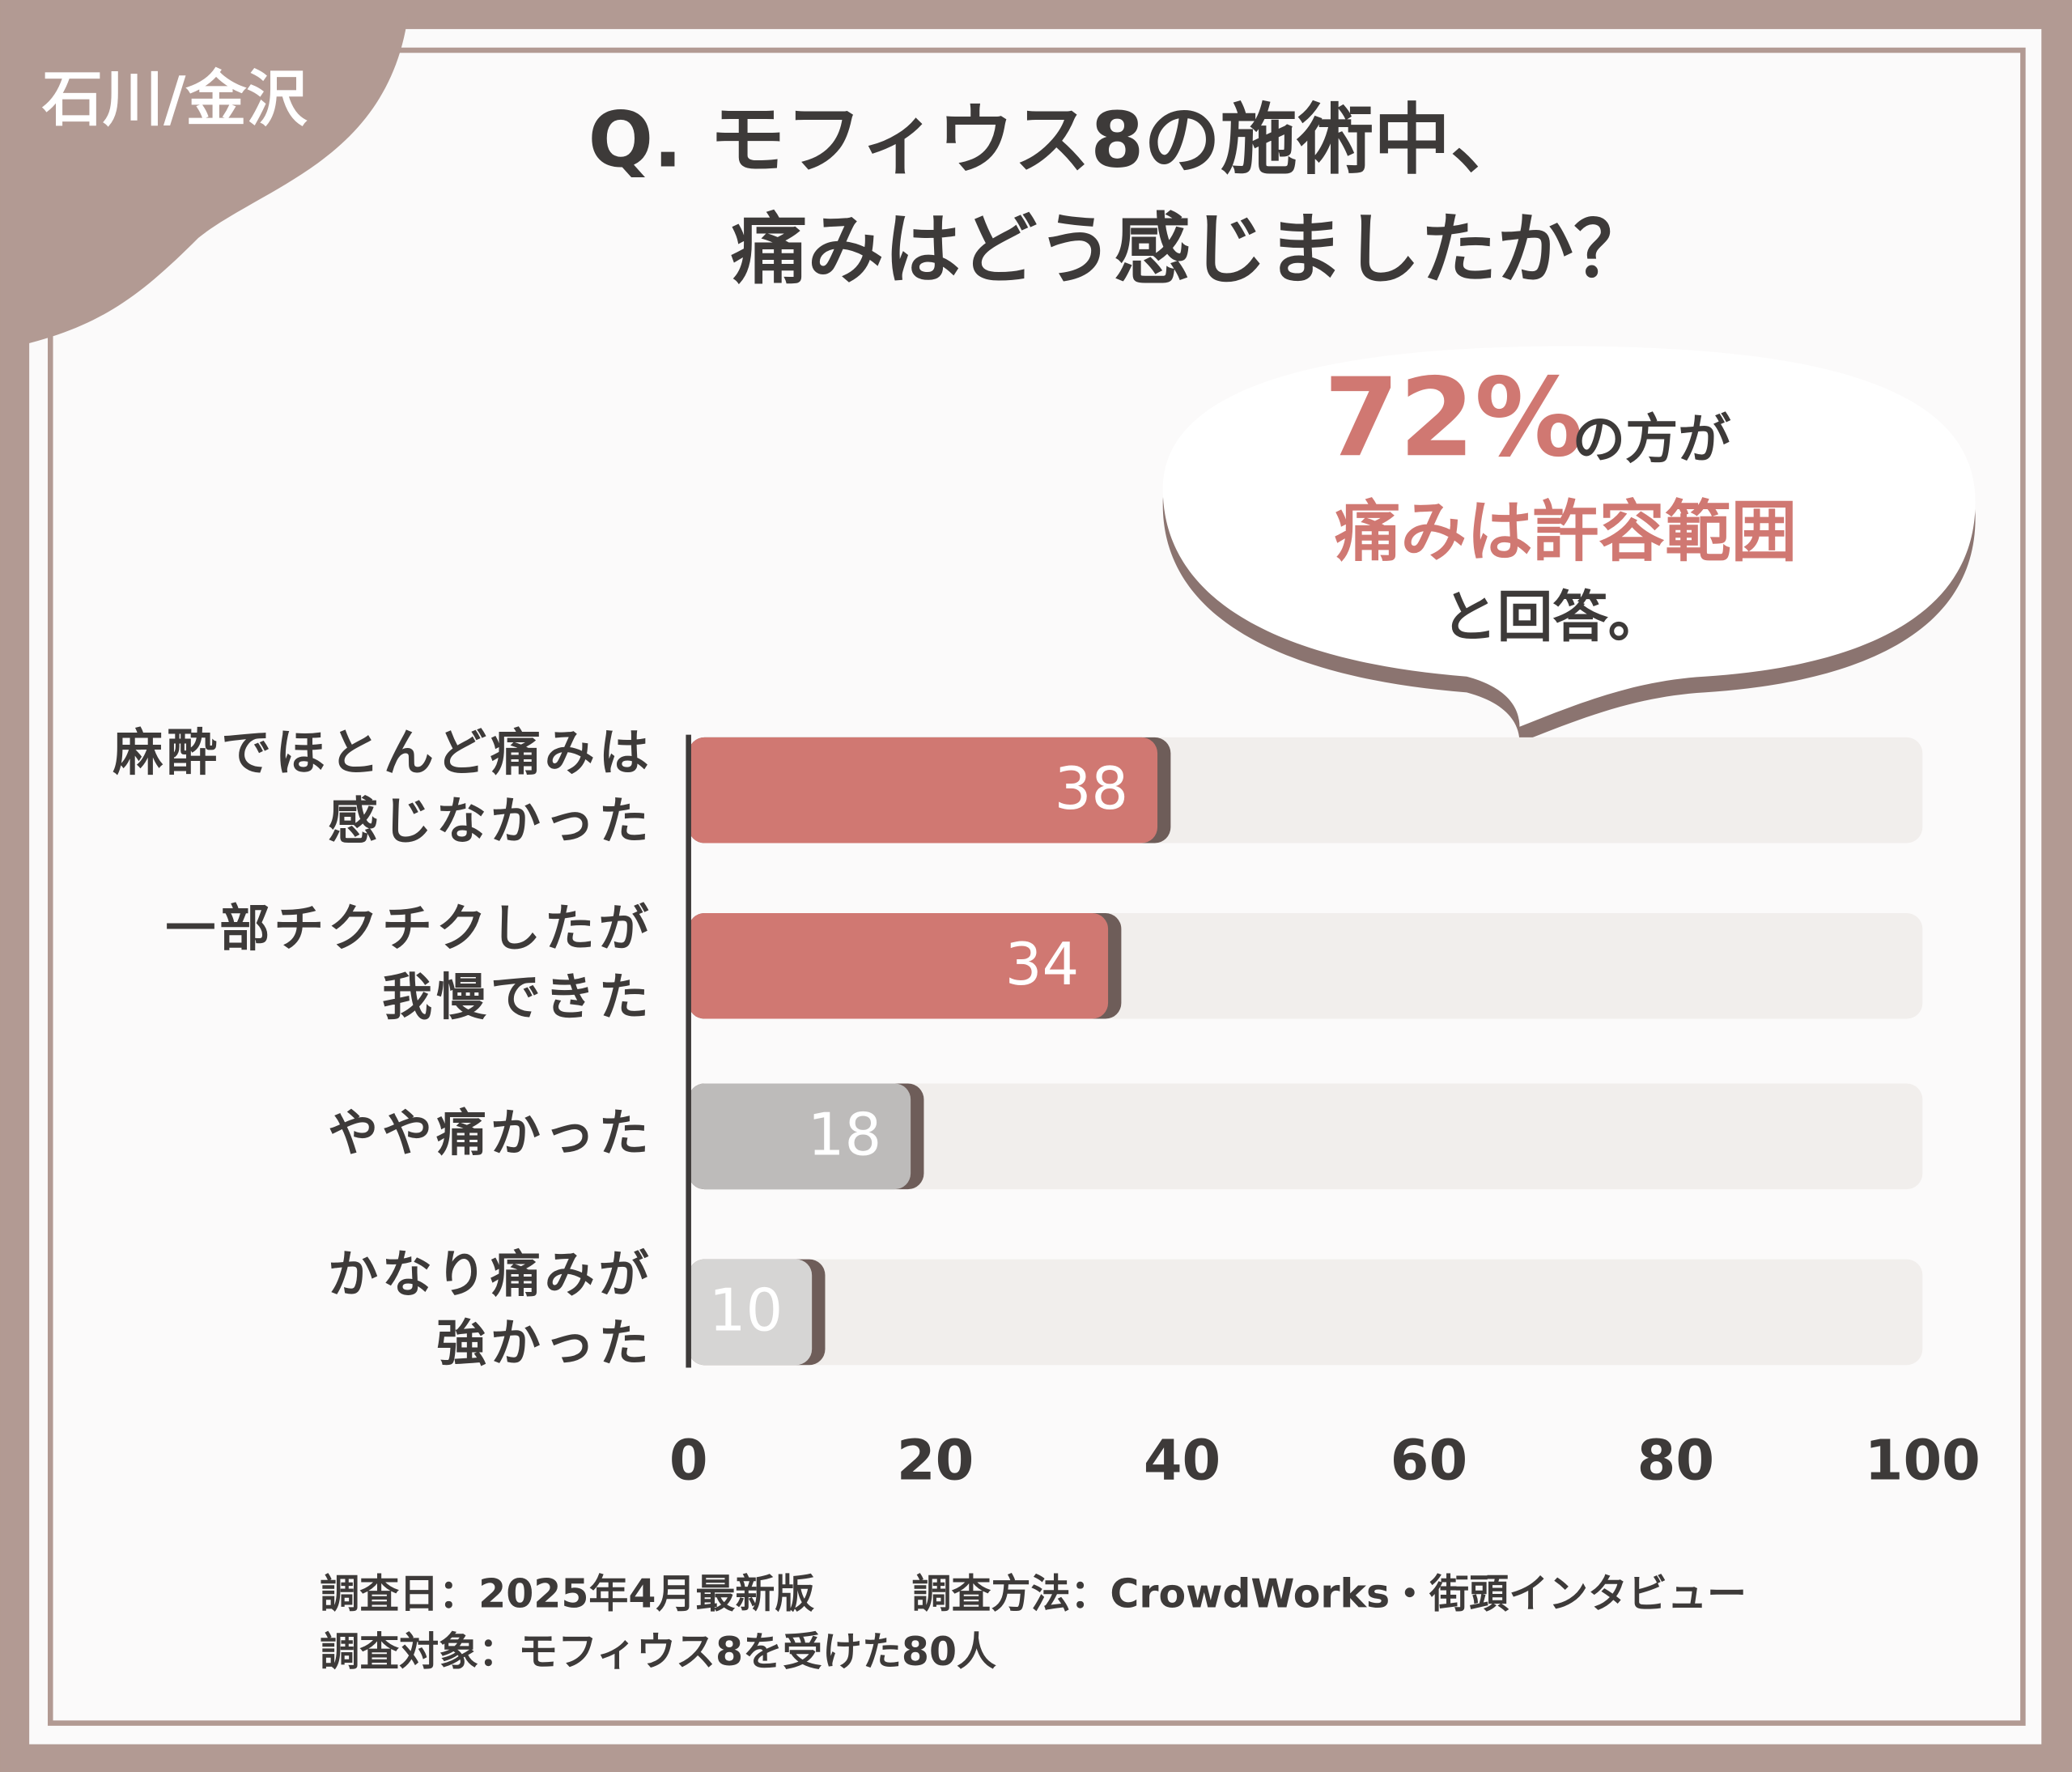 The width and height of the screenshot is (2072, 1772). I want to click on title-line: 痛みはどう感じましたか？, so click(1190, 251).